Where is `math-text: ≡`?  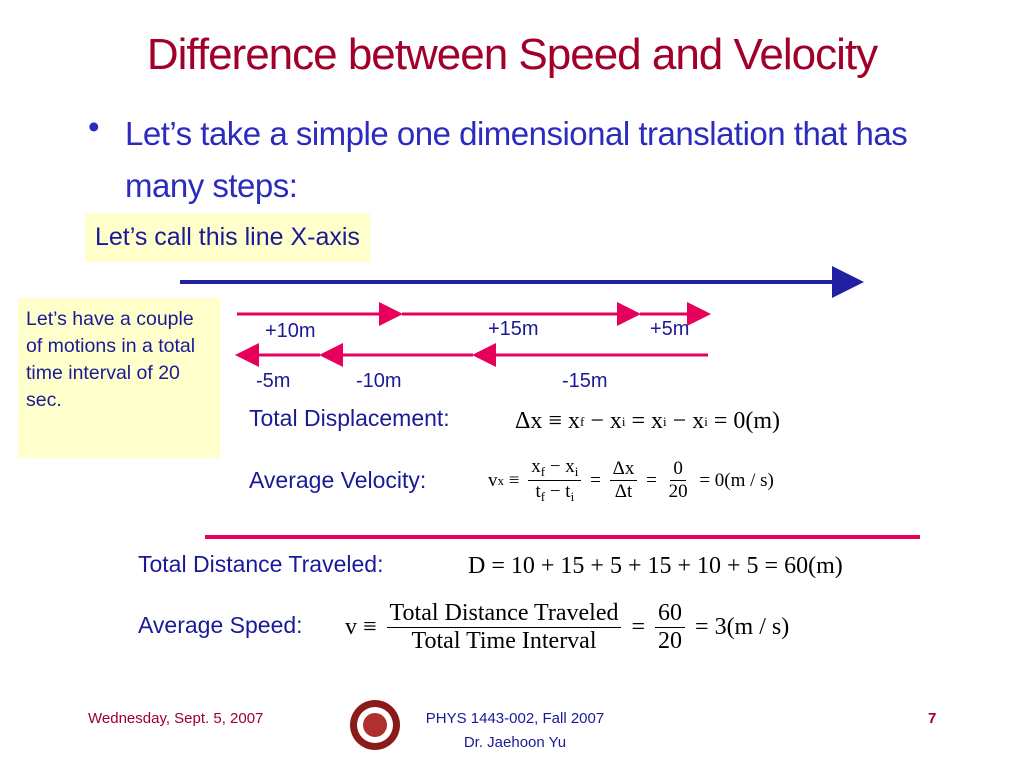
math-text: ≡ is located at coordinates (514, 480).